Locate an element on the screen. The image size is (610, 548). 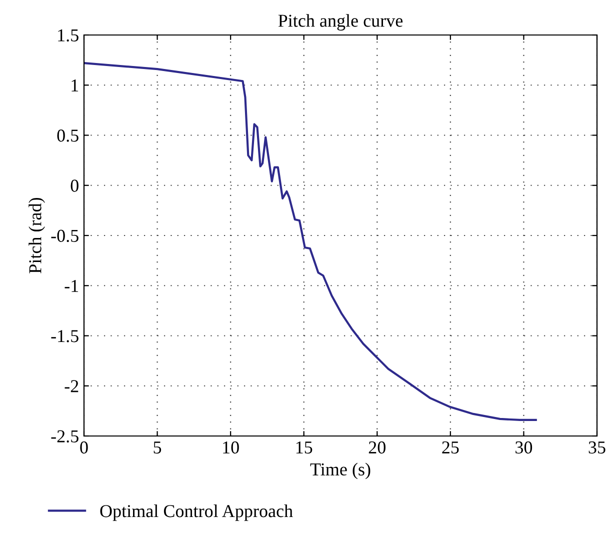
x-tick-label: 25 is located at coordinates (450, 447).